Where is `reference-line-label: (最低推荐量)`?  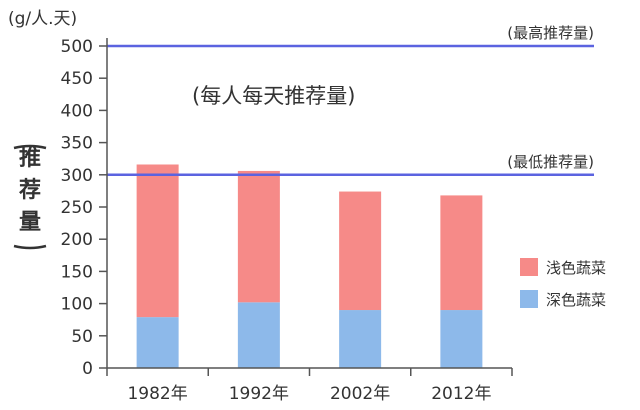
reference-line-label: (最低推荐量) is located at coordinates (550, 162).